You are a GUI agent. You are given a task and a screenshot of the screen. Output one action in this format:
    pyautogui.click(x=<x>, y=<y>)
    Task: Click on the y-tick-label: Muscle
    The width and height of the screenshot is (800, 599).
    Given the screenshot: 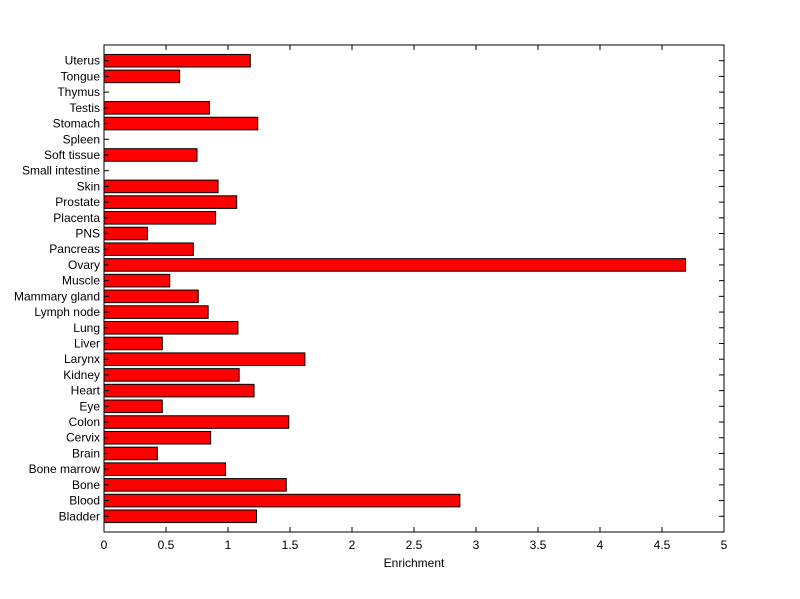 What is the action you would take?
    pyautogui.click(x=81, y=281)
    